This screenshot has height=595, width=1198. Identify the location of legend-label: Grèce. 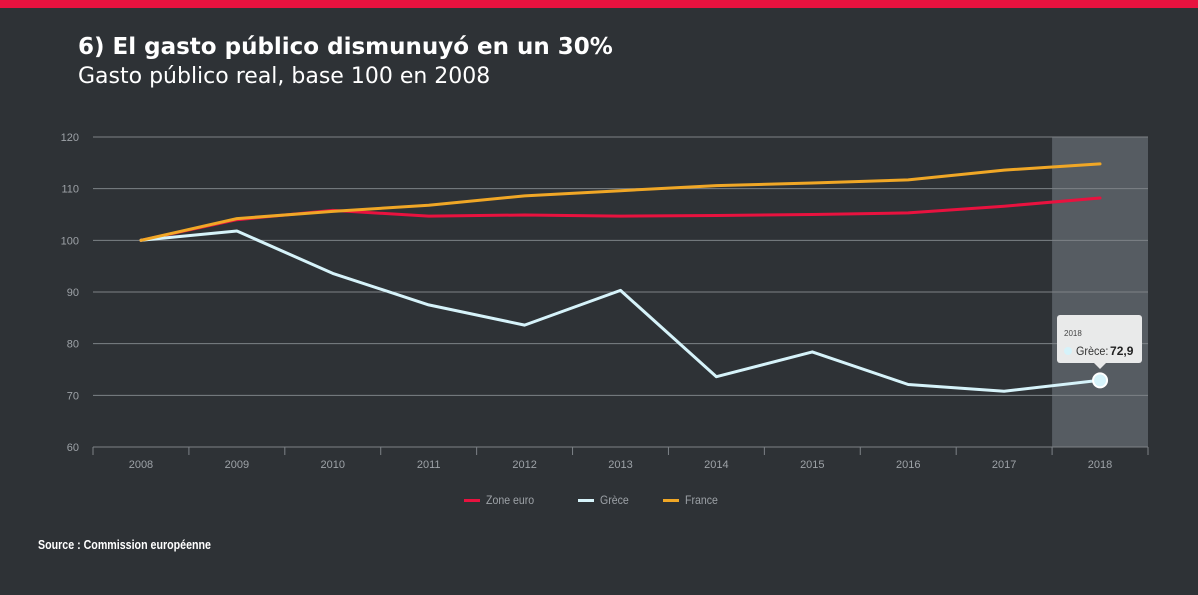
(614, 500).